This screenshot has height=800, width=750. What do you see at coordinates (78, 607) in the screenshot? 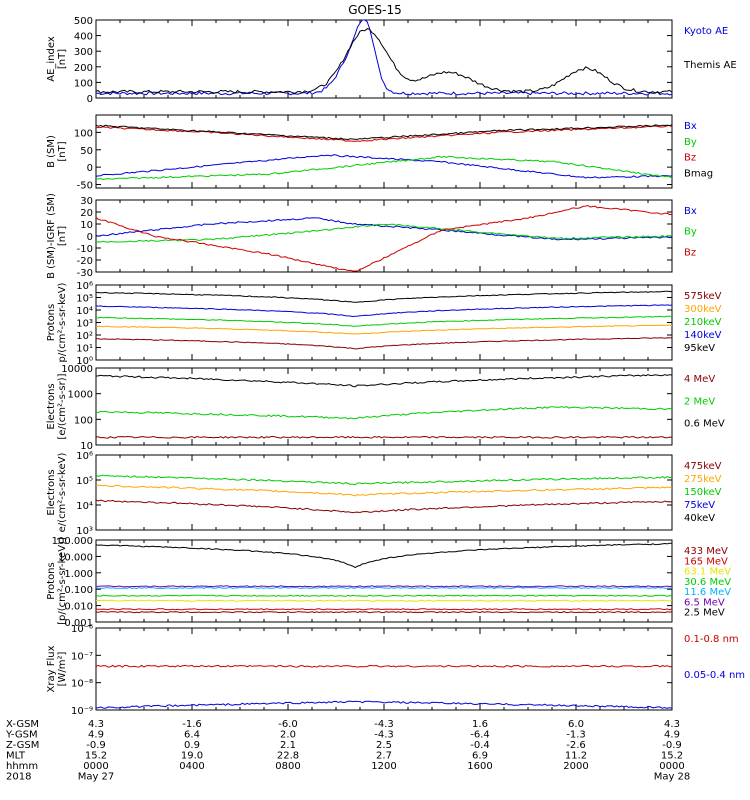
I see `y-tick-label: 0.010` at bounding box center [78, 607].